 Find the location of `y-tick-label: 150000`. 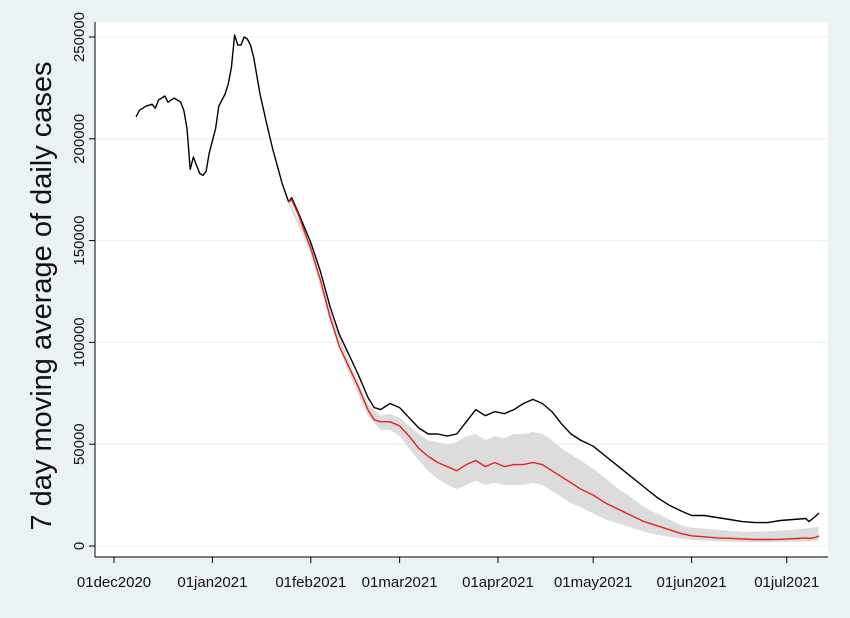

y-tick-label: 150000 is located at coordinates (79, 241).